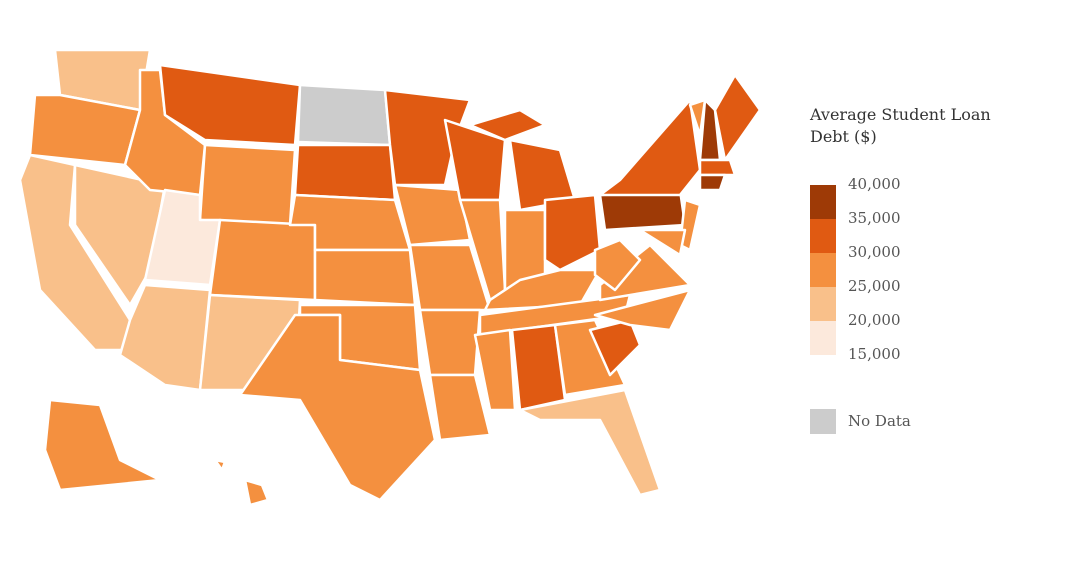 The image size is (1080, 565). I want to click on legend-label: No Data, so click(879, 421).